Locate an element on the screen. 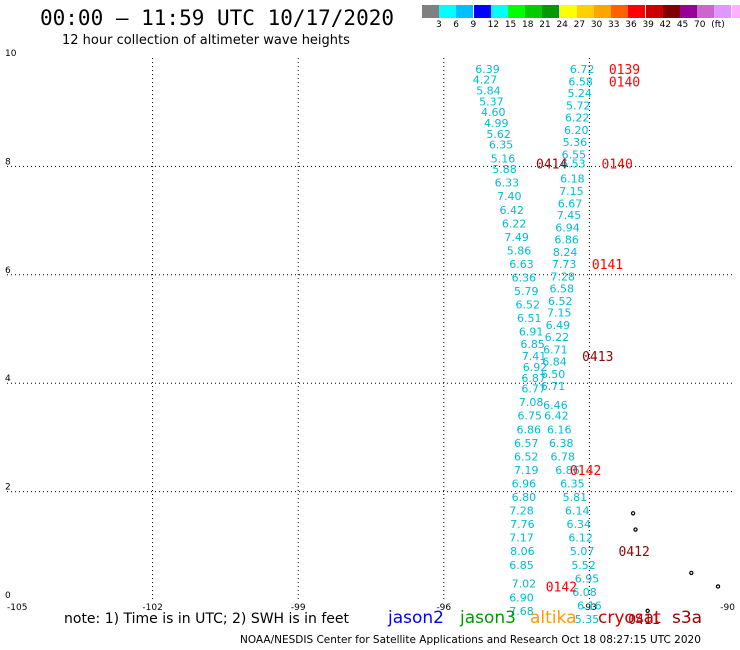 The image size is (740, 650). time-label: 0411 is located at coordinates (643, 620).